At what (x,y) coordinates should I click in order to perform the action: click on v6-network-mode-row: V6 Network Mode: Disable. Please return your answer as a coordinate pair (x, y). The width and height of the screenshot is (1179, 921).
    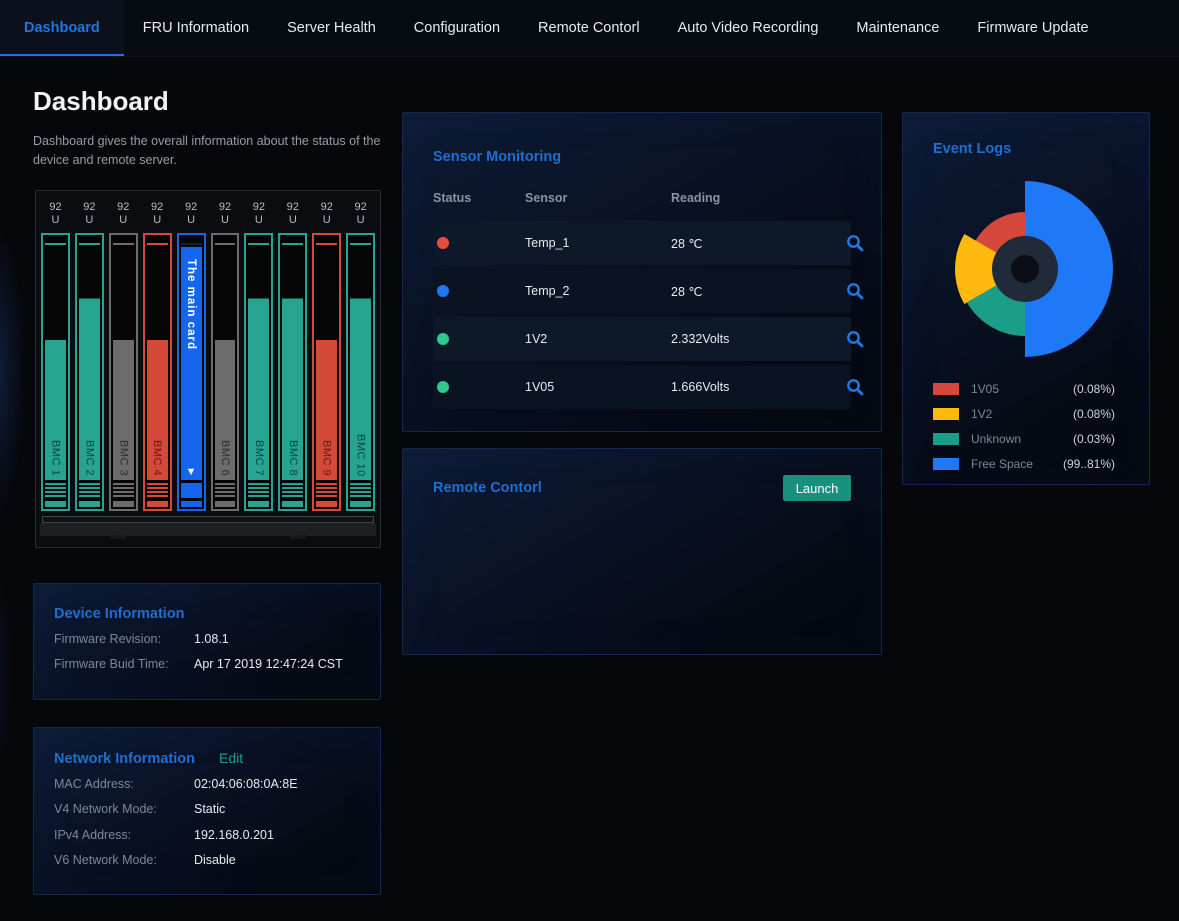
    Looking at the image, I should click on (207, 860).